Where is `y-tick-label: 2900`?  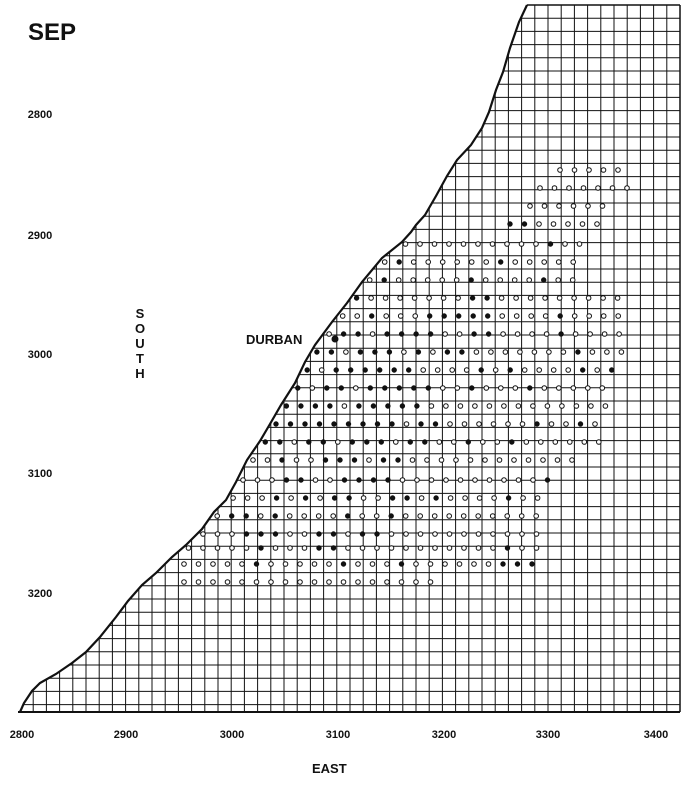
y-tick-label: 2900 is located at coordinates (40, 236).